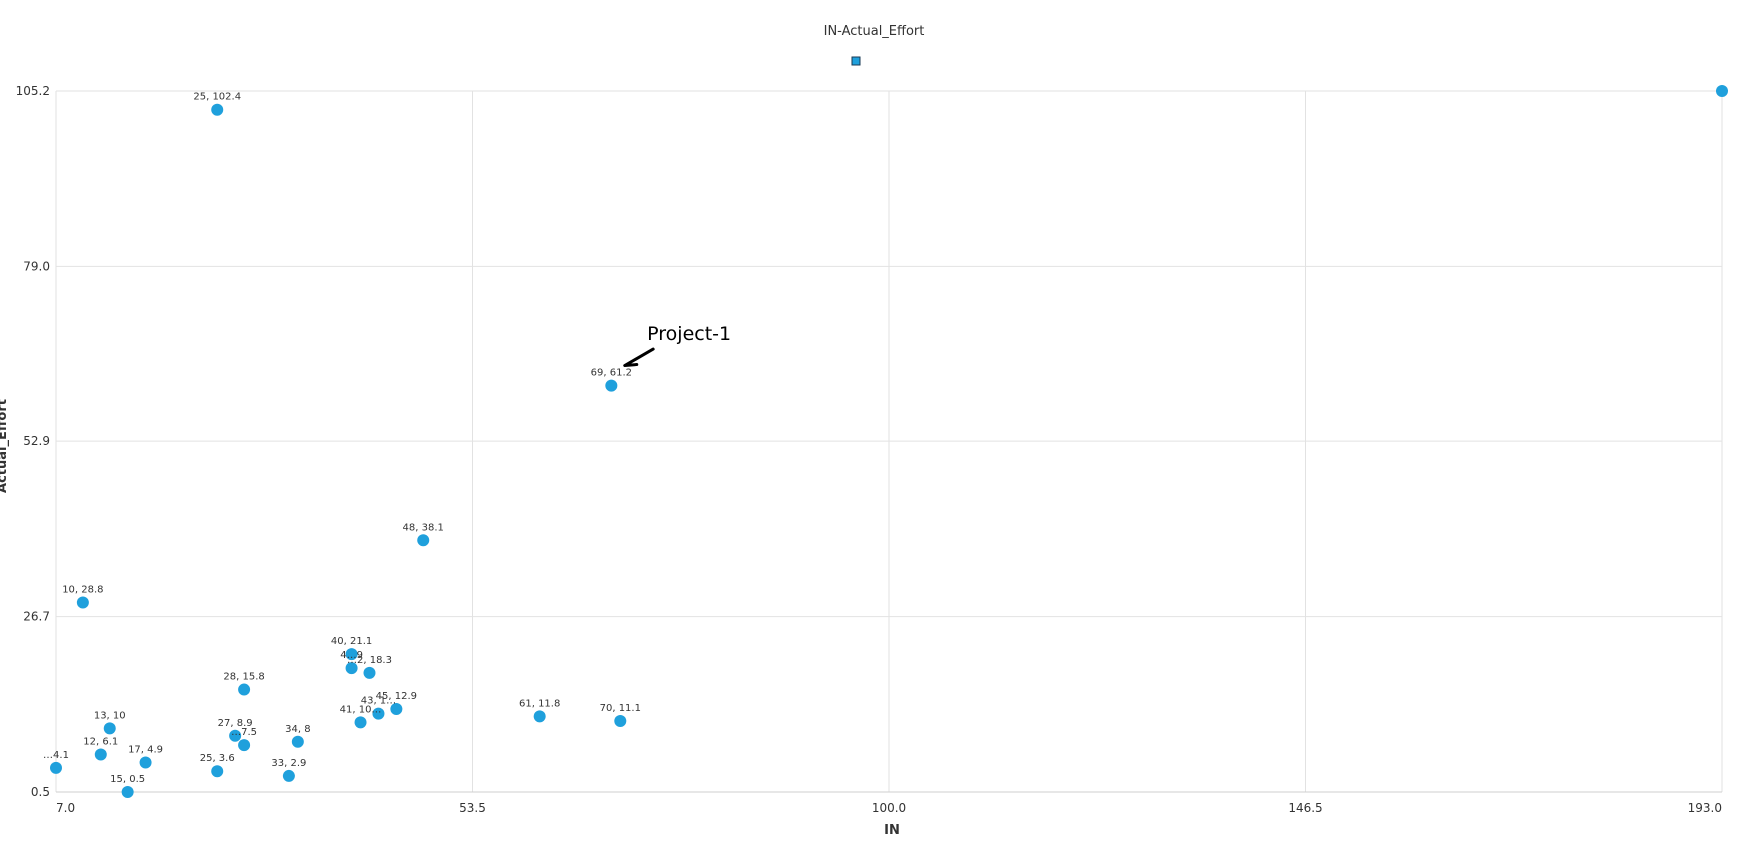 The width and height of the screenshot is (1759, 844). Describe the element at coordinates (611, 373) in the screenshot. I see `data-label: 69, 61.2` at that location.